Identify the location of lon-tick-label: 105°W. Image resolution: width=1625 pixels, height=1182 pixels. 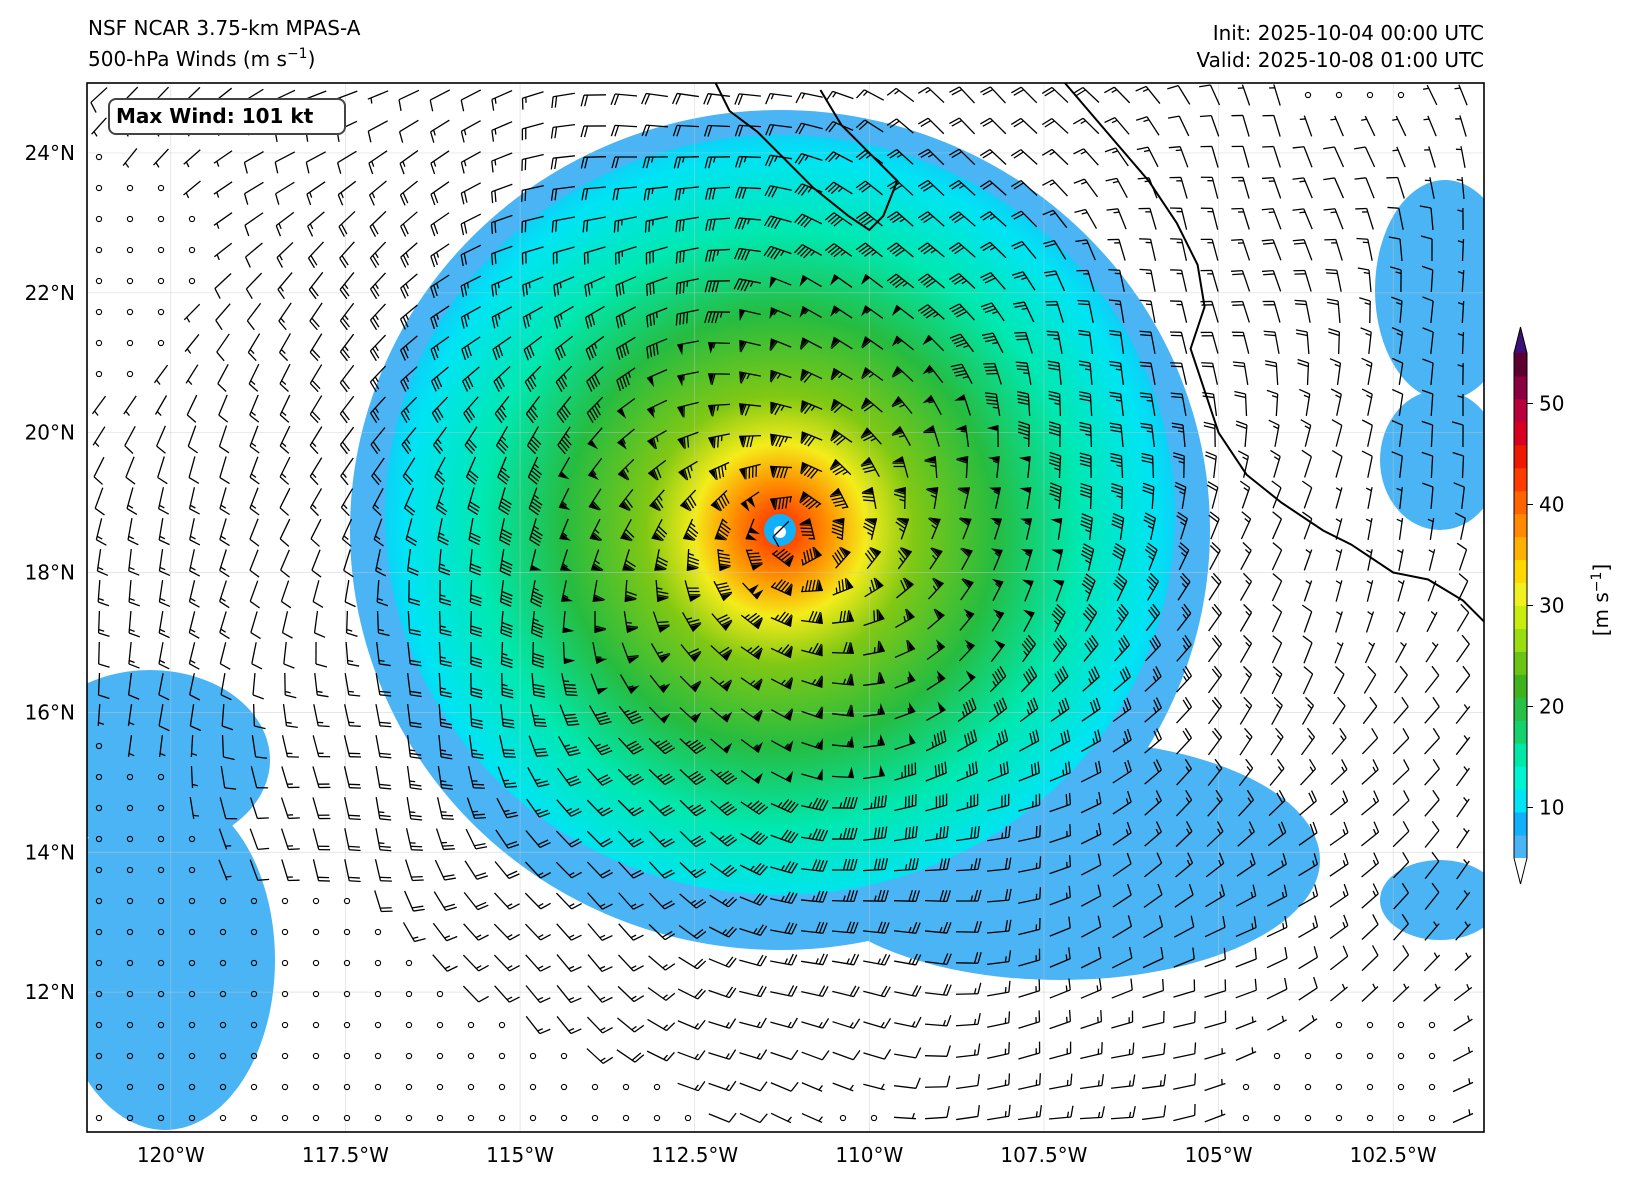
(1219, 1155).